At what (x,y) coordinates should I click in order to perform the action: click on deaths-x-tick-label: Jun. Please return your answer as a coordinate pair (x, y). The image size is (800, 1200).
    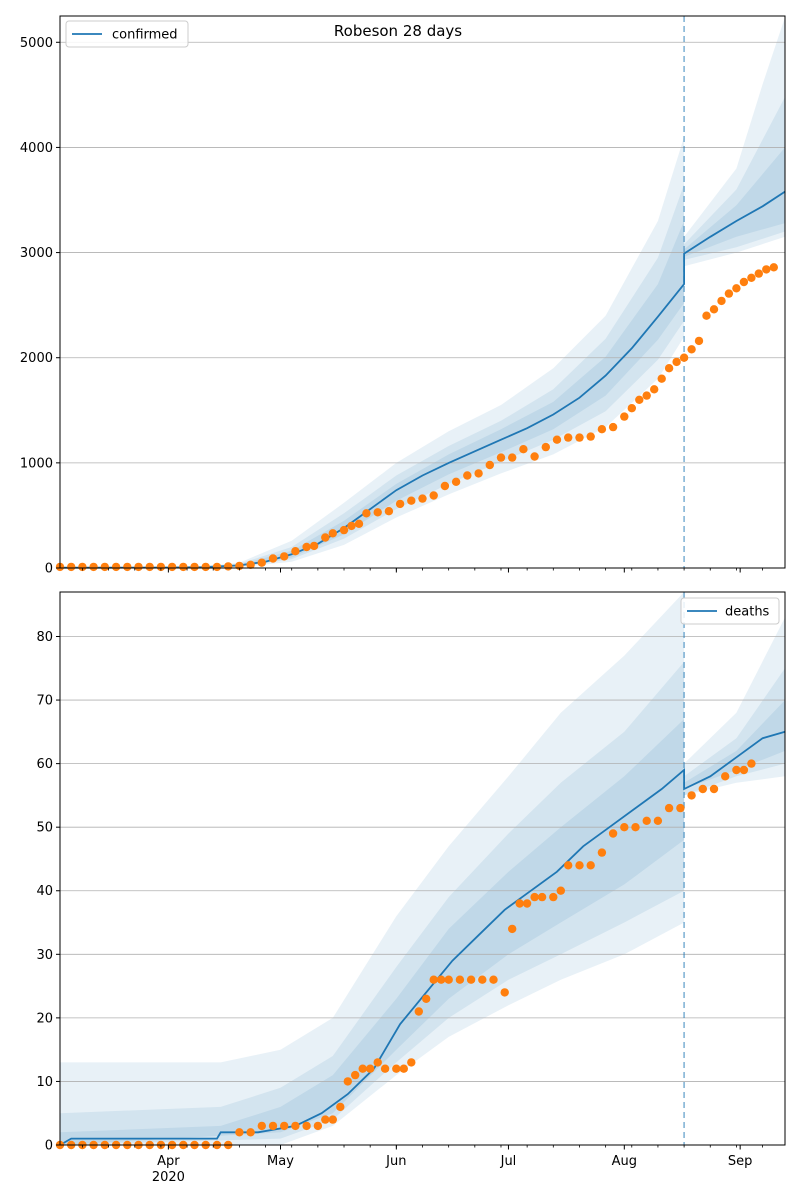
    Looking at the image, I should click on (395, 1161).